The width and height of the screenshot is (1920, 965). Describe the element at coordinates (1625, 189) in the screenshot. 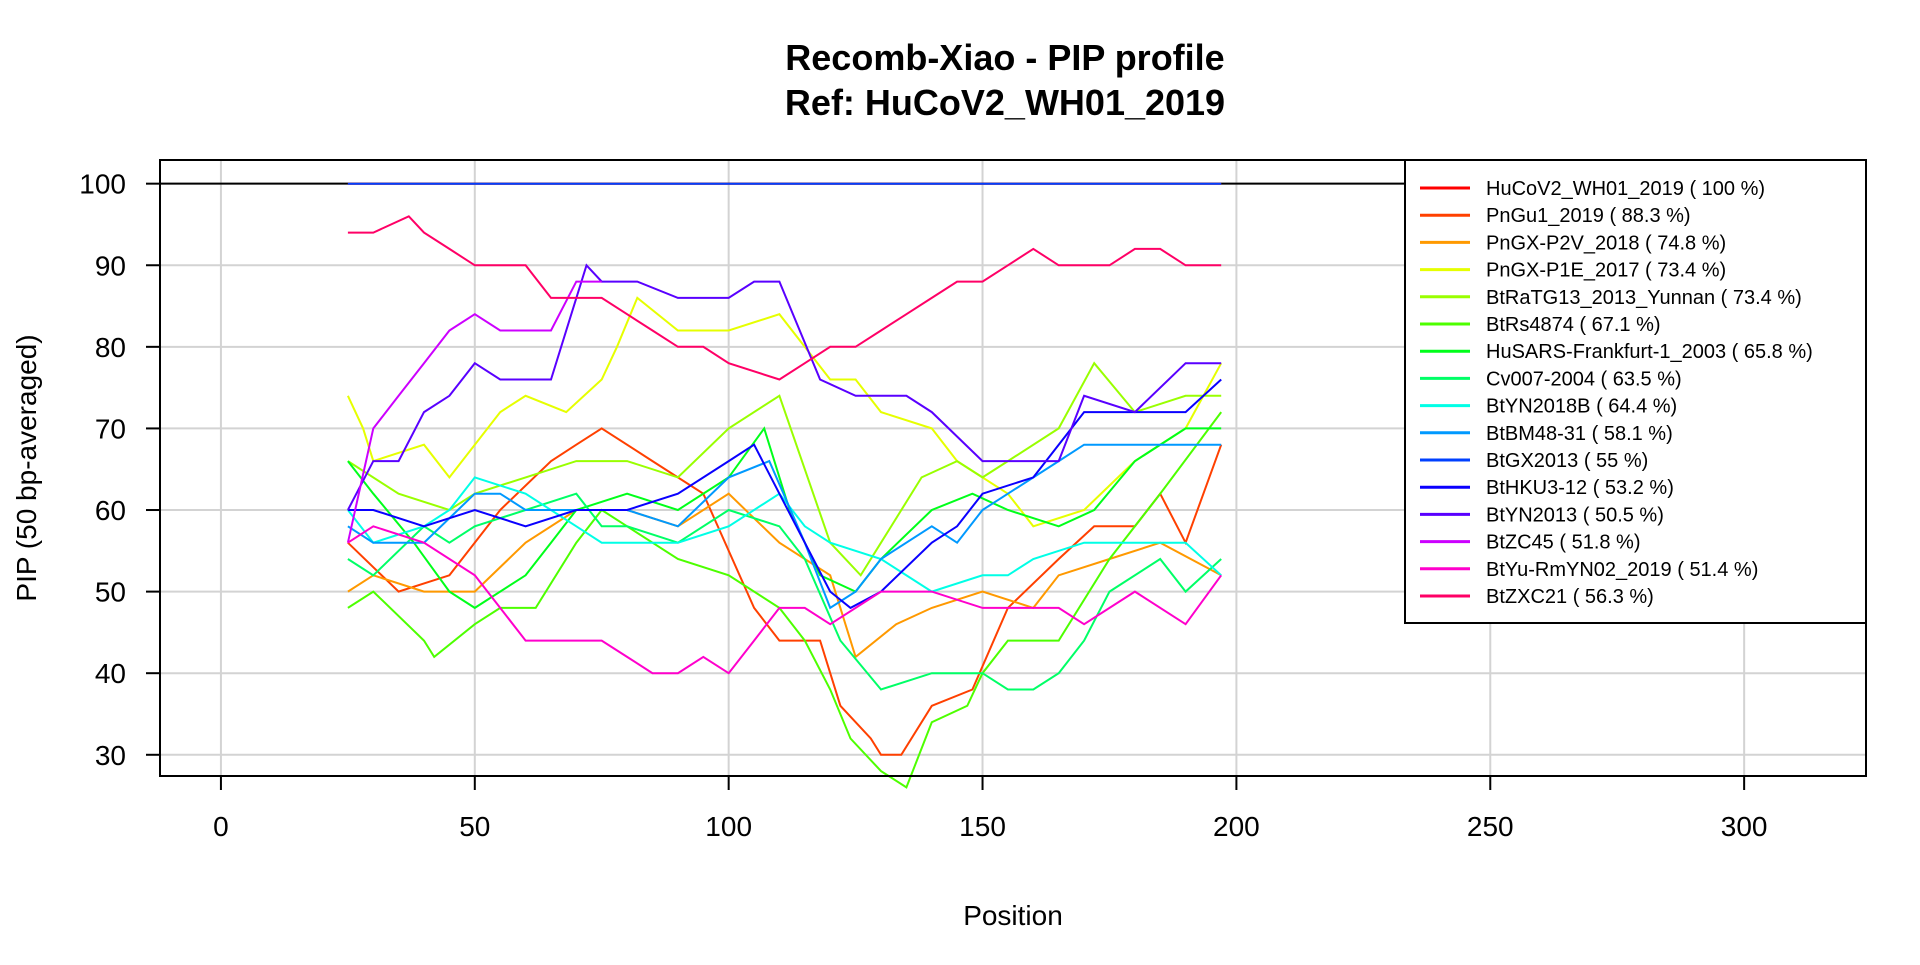

I see `legend-entry: HuCoV2_WH01_2019 ( 100 %)` at that location.